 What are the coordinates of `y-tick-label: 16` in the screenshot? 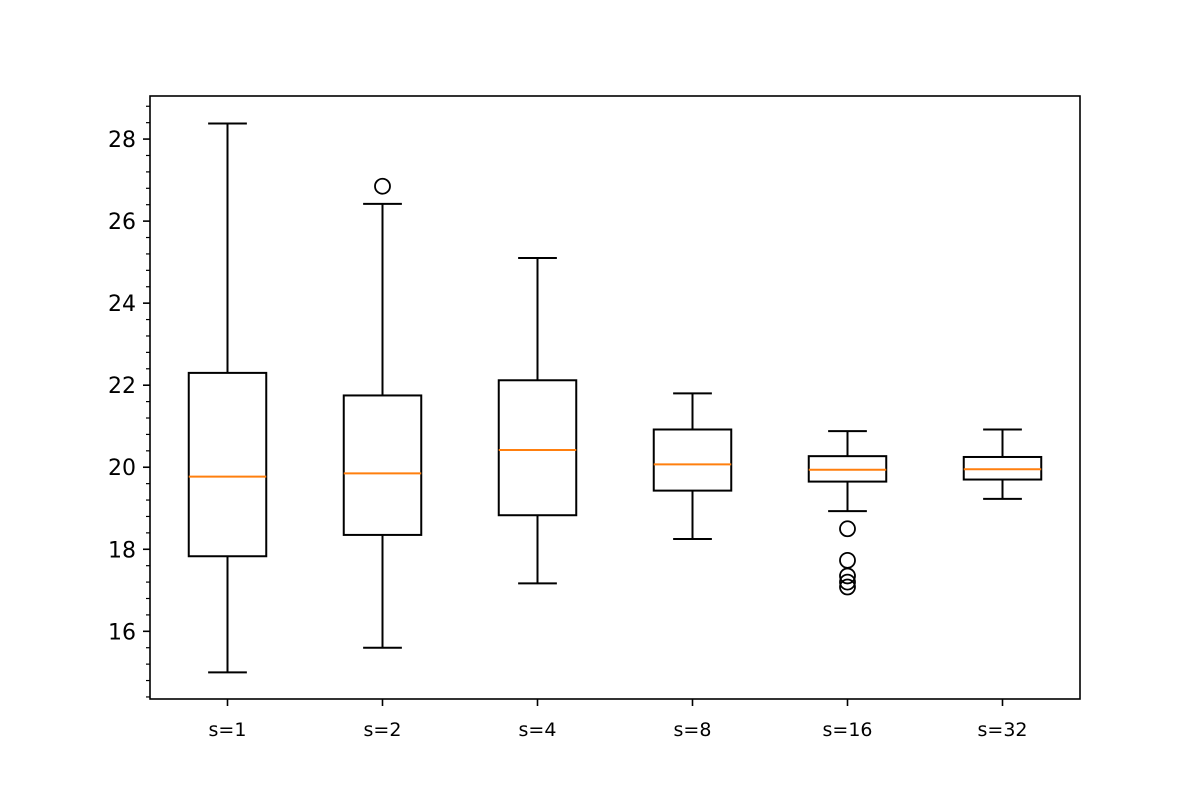 It's located at (122, 632).